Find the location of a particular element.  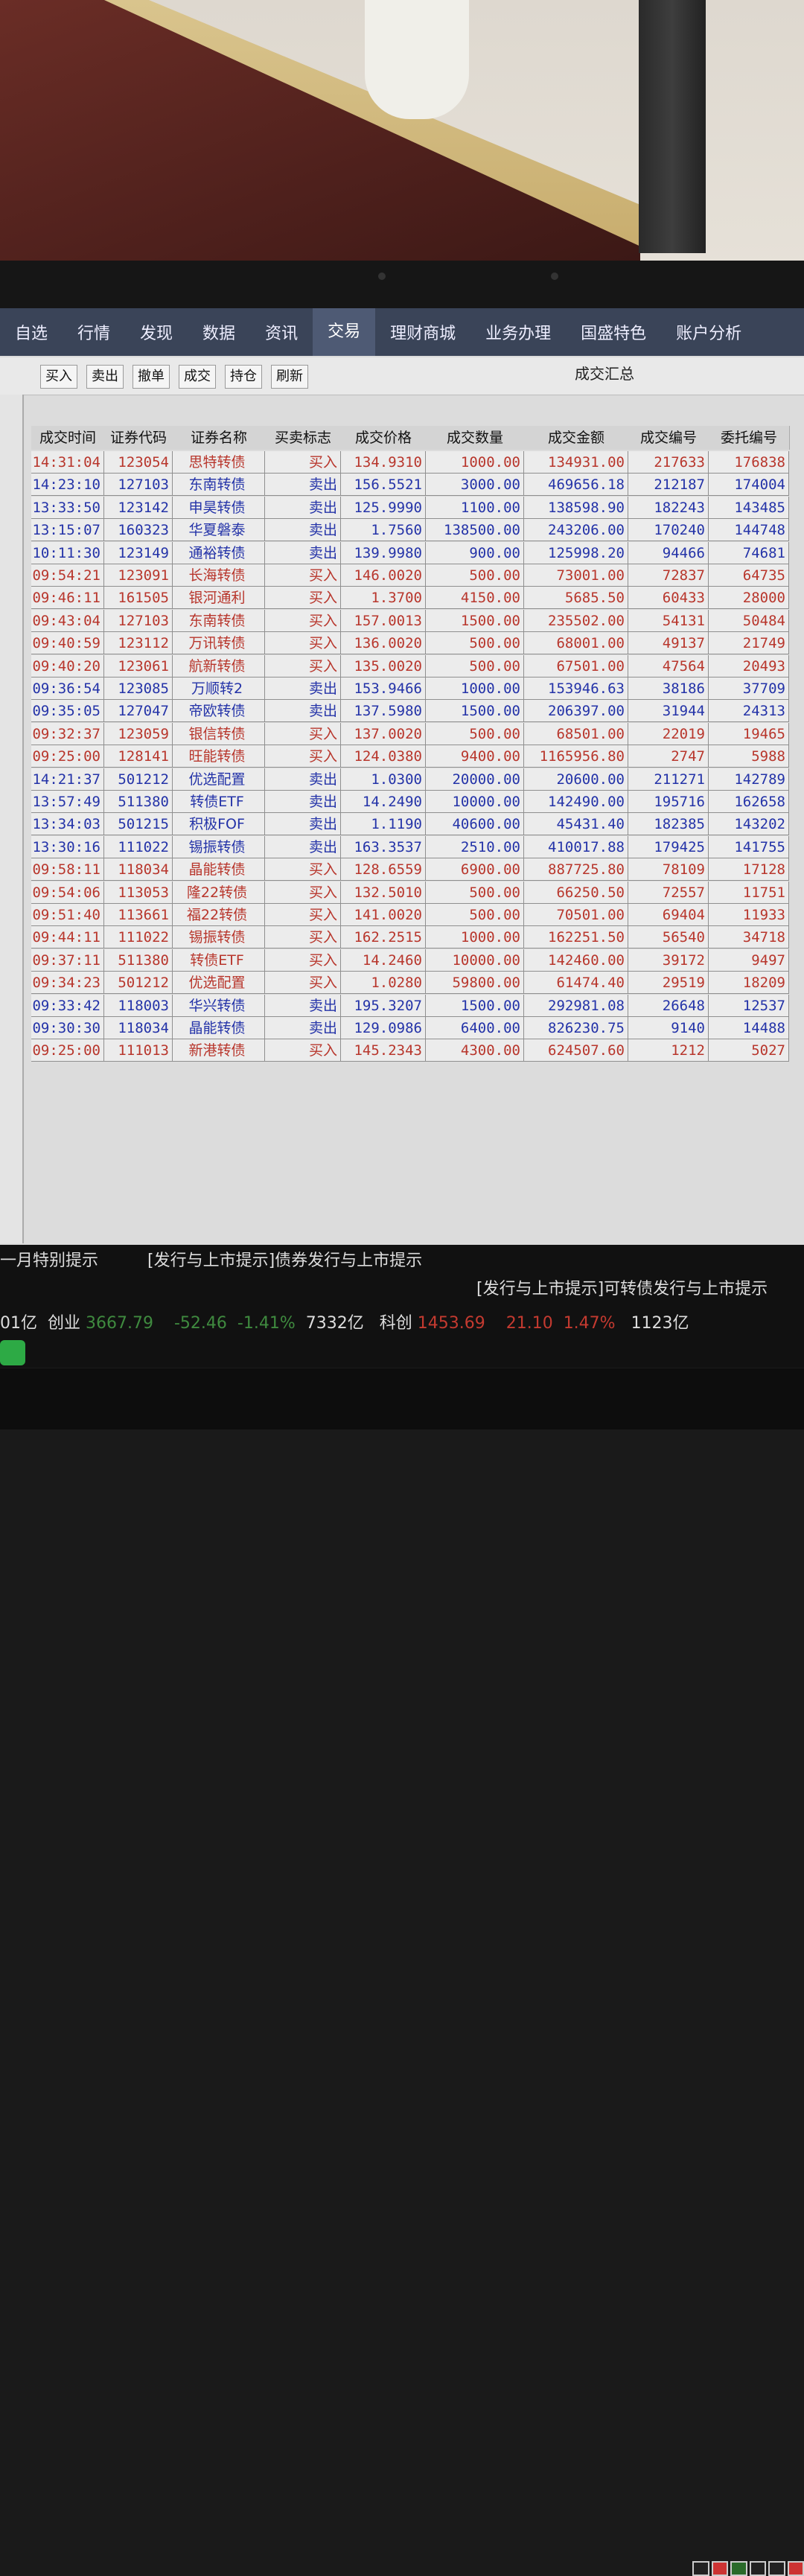

column-header: 成交价格 is located at coordinates (384, 438).